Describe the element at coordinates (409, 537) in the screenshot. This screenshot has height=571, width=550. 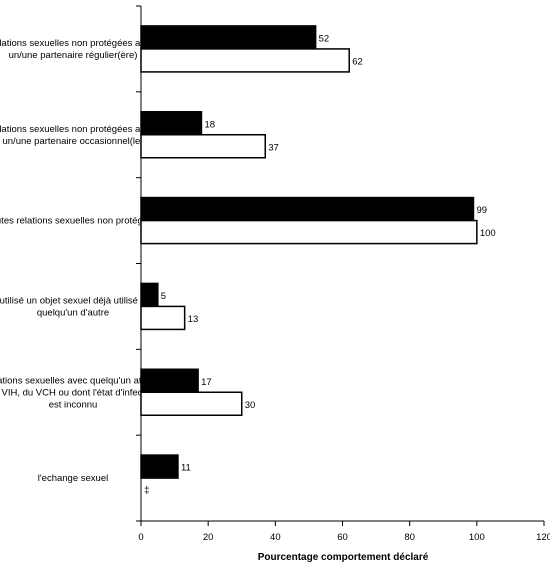
I see `x-tick-label: 80` at that location.